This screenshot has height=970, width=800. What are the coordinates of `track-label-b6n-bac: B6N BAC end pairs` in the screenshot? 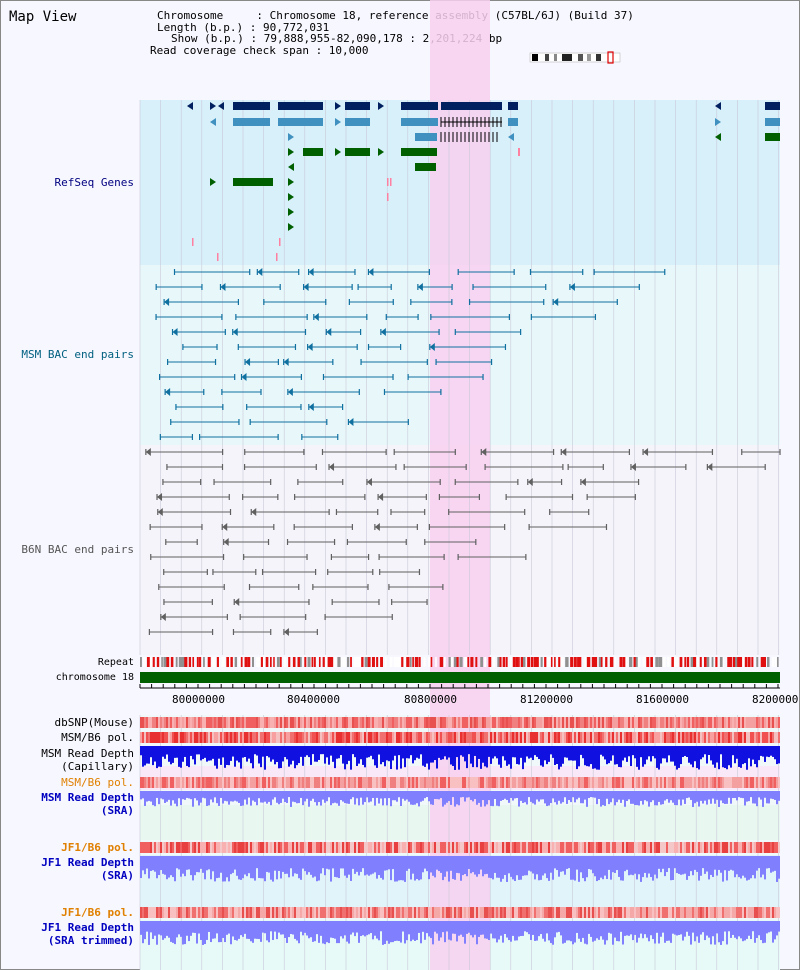 It's located at (77, 549).